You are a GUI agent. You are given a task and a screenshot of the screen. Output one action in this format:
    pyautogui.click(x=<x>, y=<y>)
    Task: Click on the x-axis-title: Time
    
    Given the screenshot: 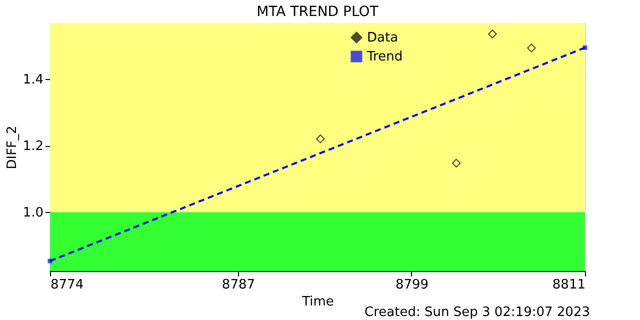 What is the action you would take?
    pyautogui.click(x=317, y=302)
    